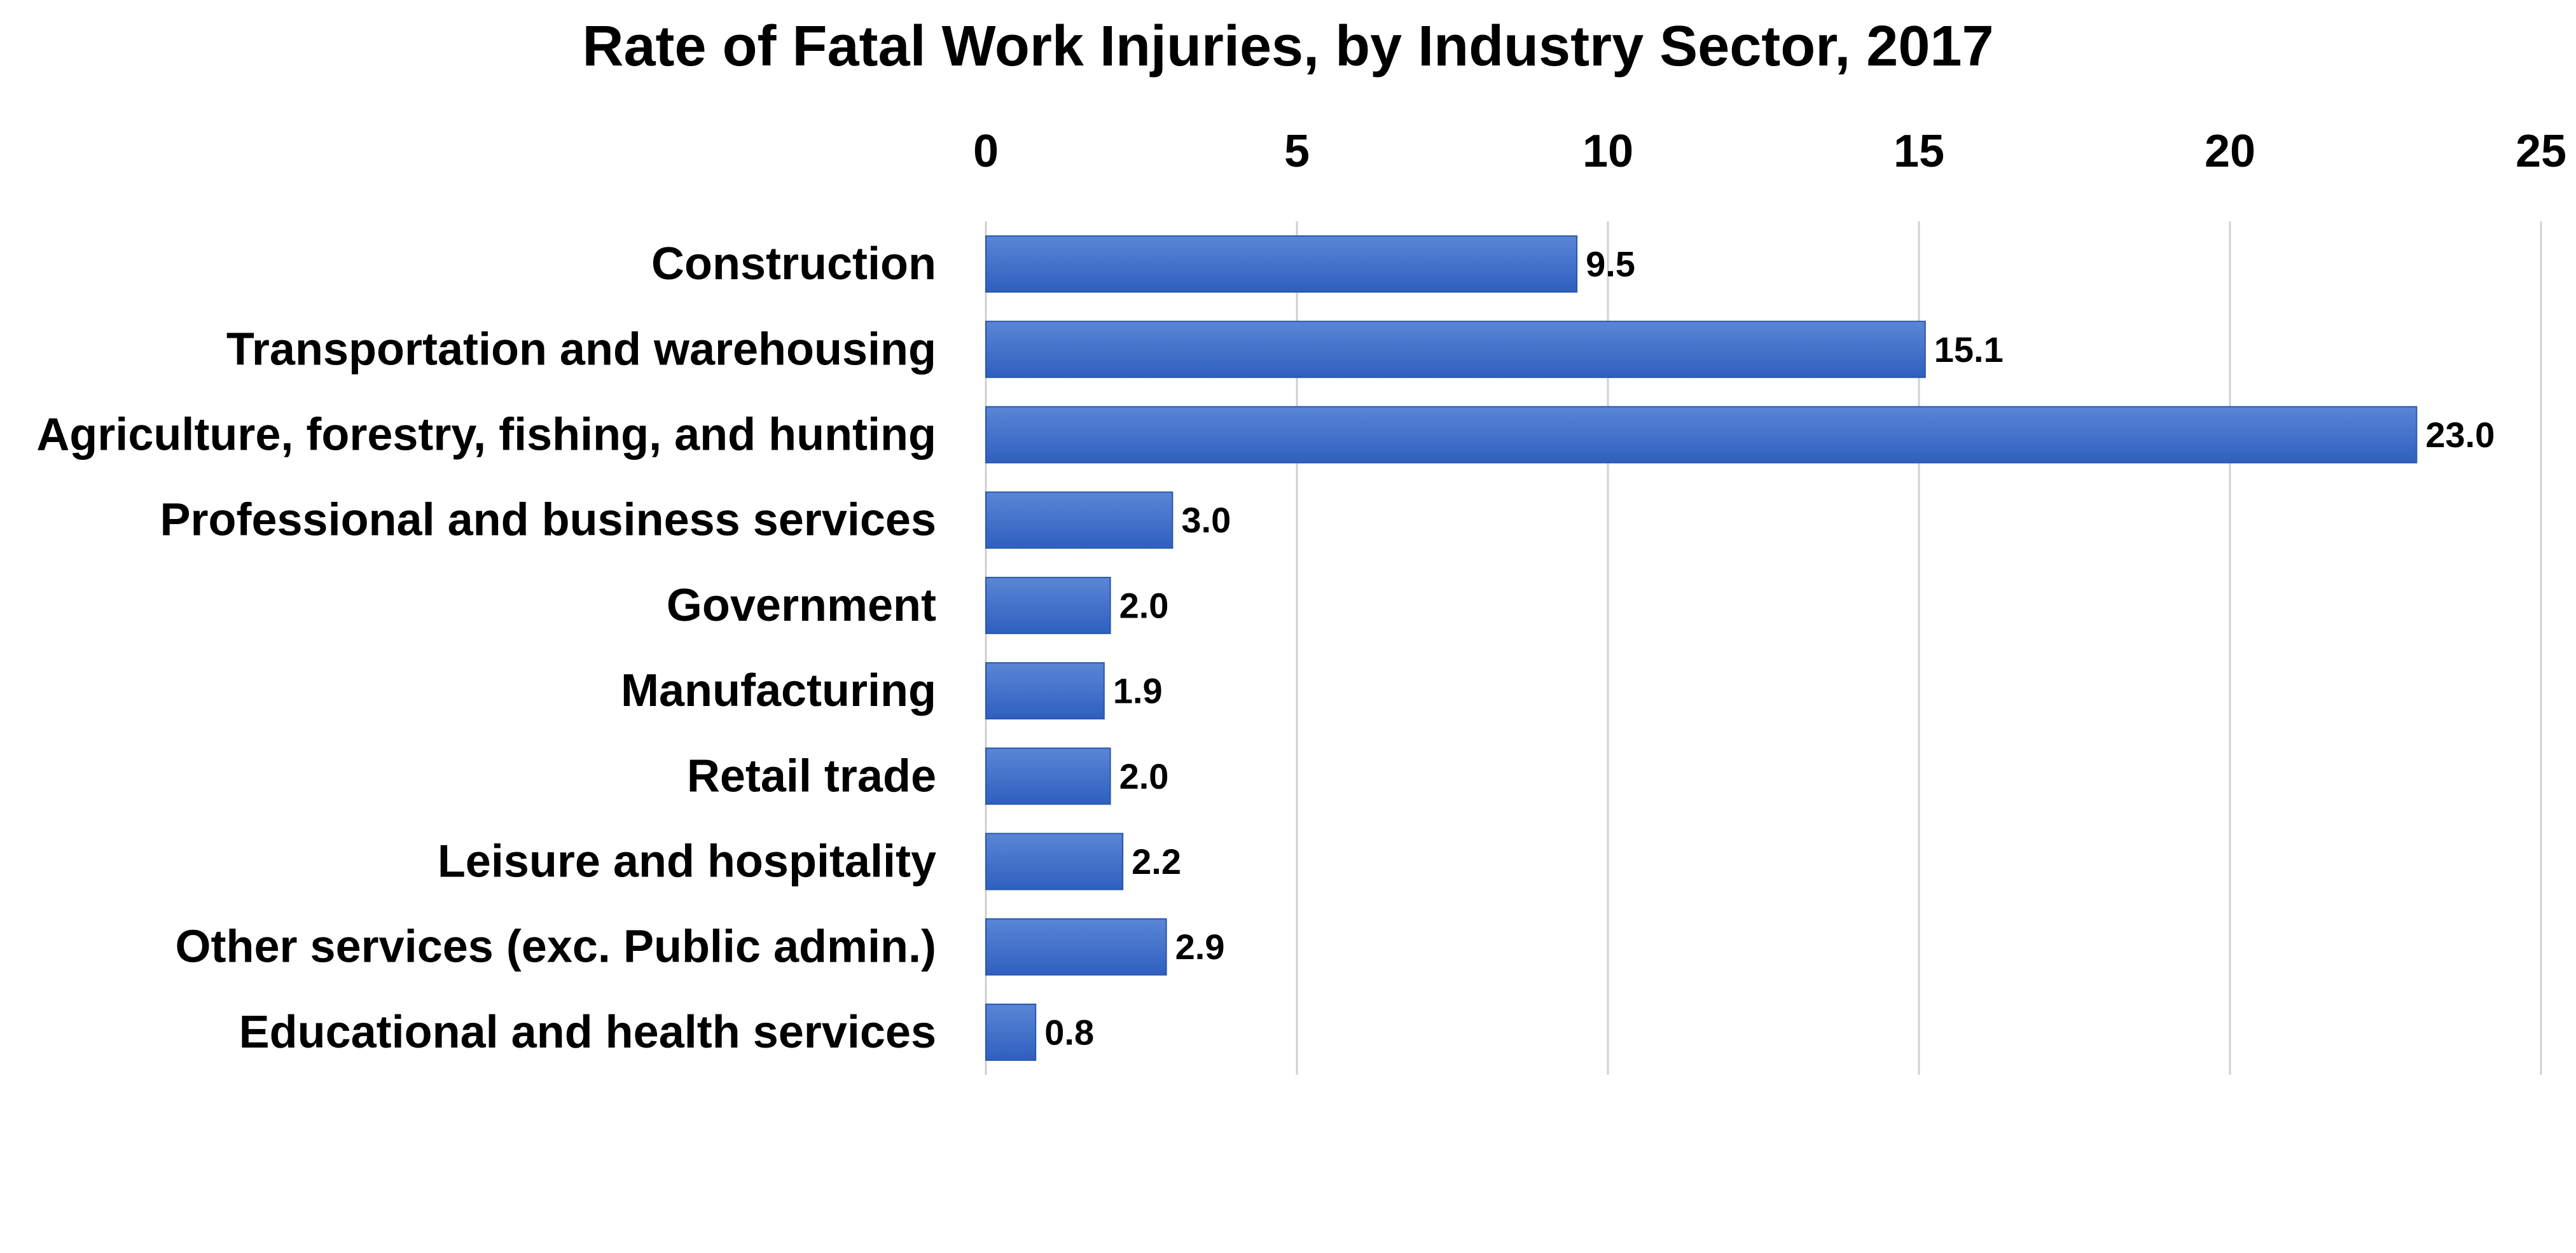  I want to click on data-label: 0.8, so click(1069, 1032).